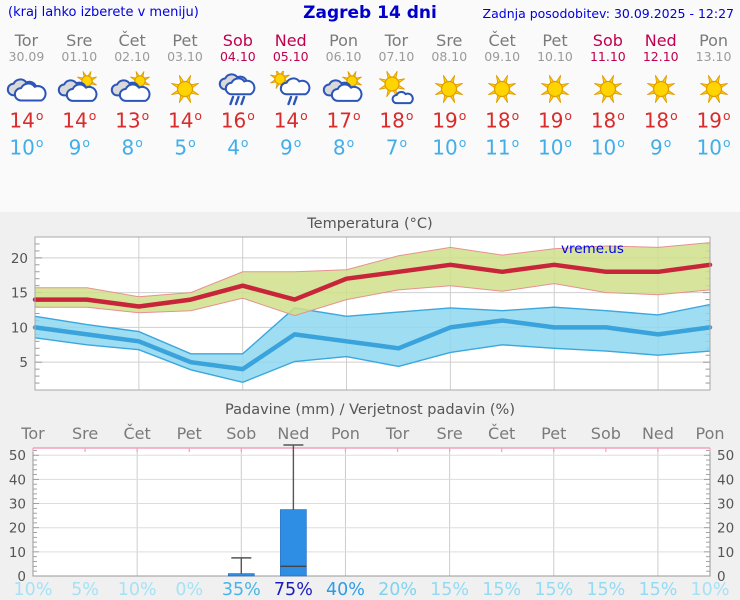 This screenshot has width=740, height=600. I want to click on svg-text: 15, so click(19, 294).